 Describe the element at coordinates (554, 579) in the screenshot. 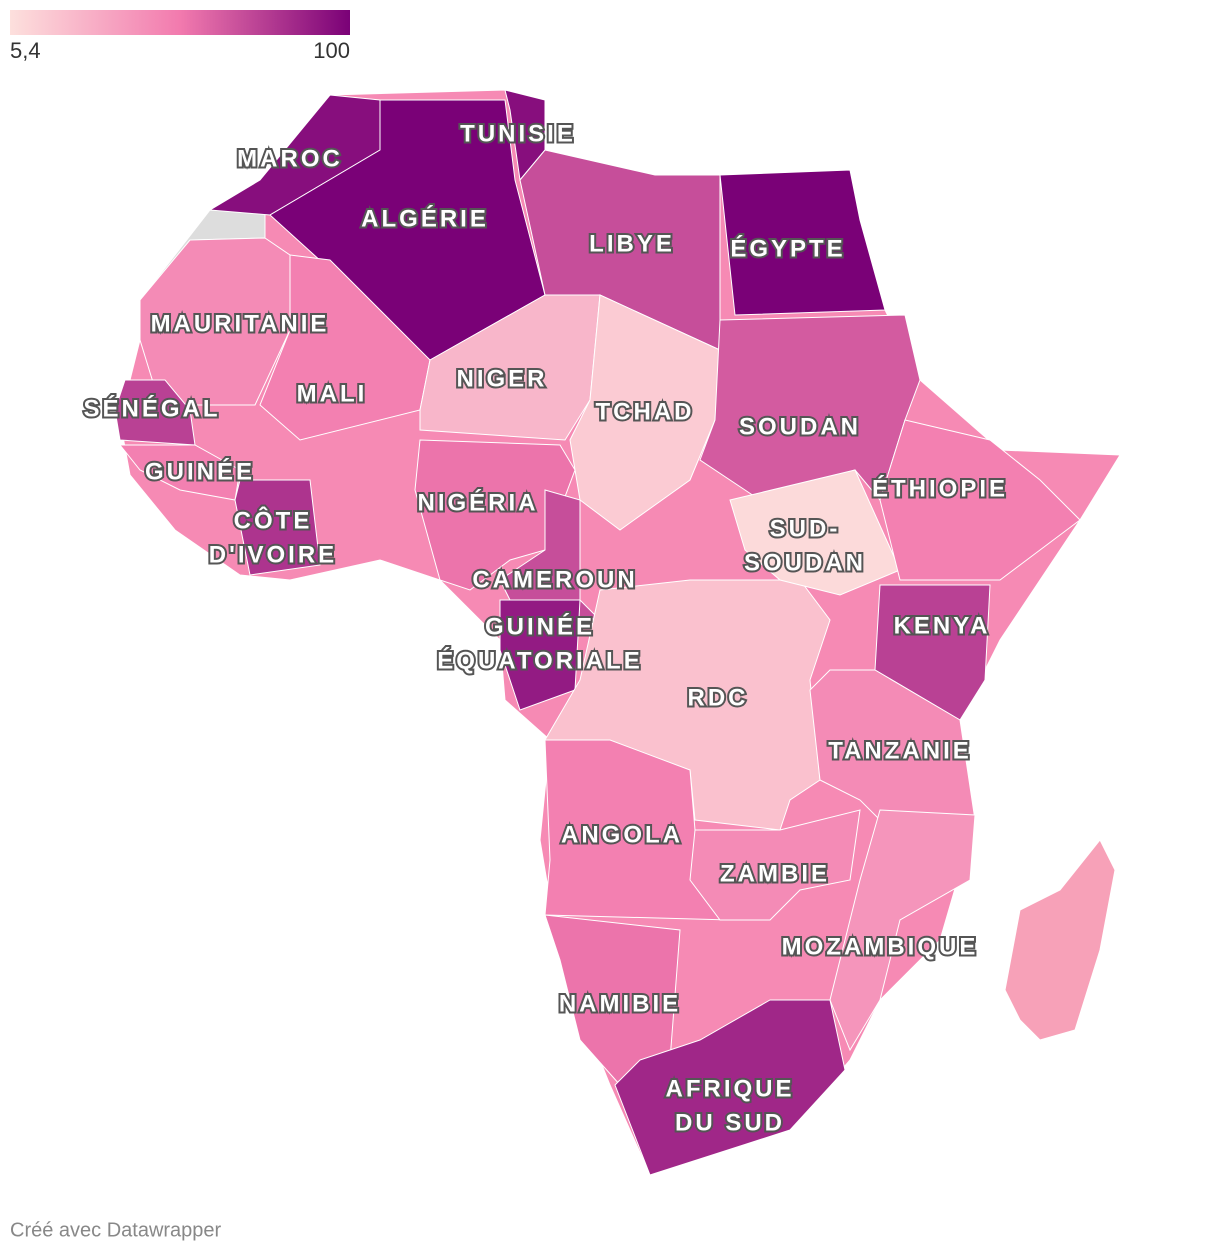

I see `country-label: CAMEROUN` at that location.